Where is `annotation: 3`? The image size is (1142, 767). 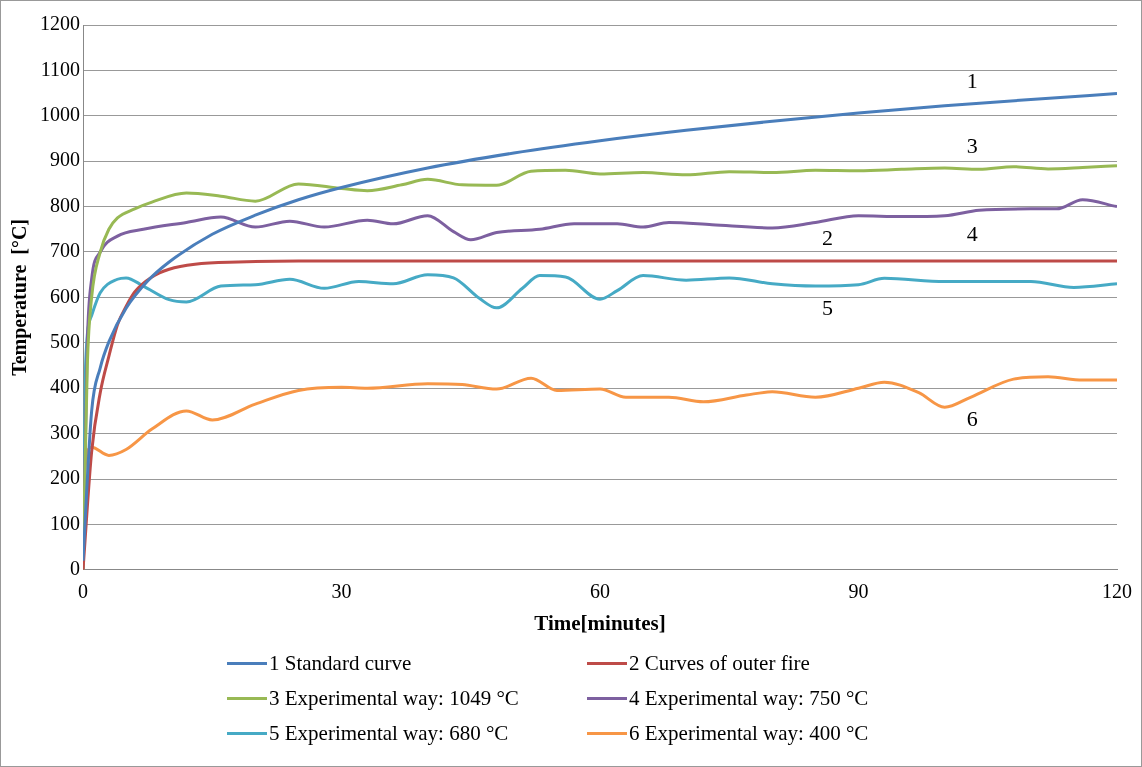 annotation: 3 is located at coordinates (972, 145).